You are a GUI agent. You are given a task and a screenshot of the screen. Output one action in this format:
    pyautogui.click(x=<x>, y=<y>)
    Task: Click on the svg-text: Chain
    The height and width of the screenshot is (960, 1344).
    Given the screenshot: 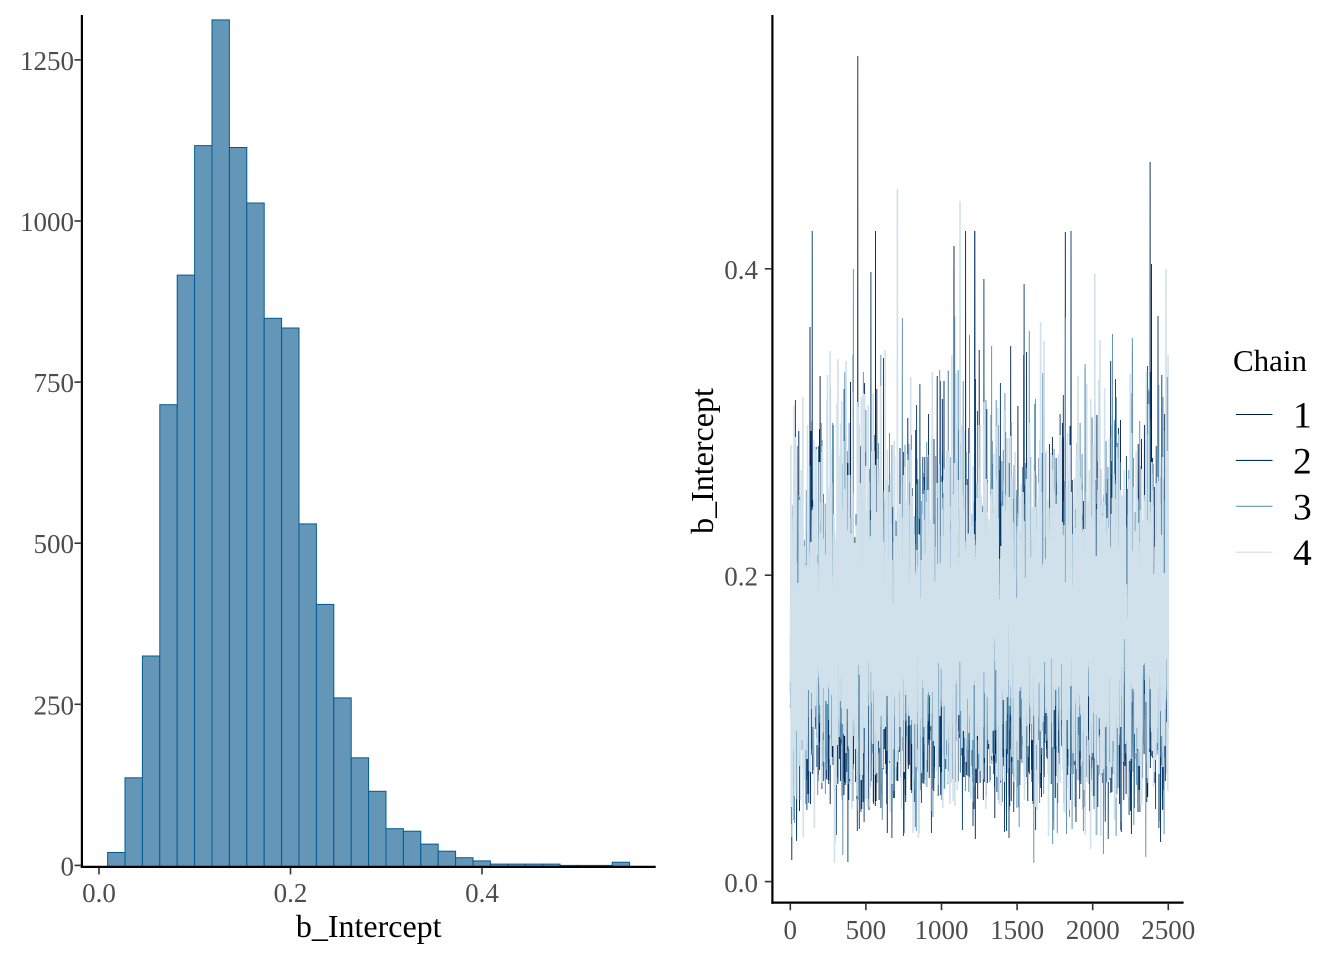 What is the action you would take?
    pyautogui.click(x=1270, y=360)
    